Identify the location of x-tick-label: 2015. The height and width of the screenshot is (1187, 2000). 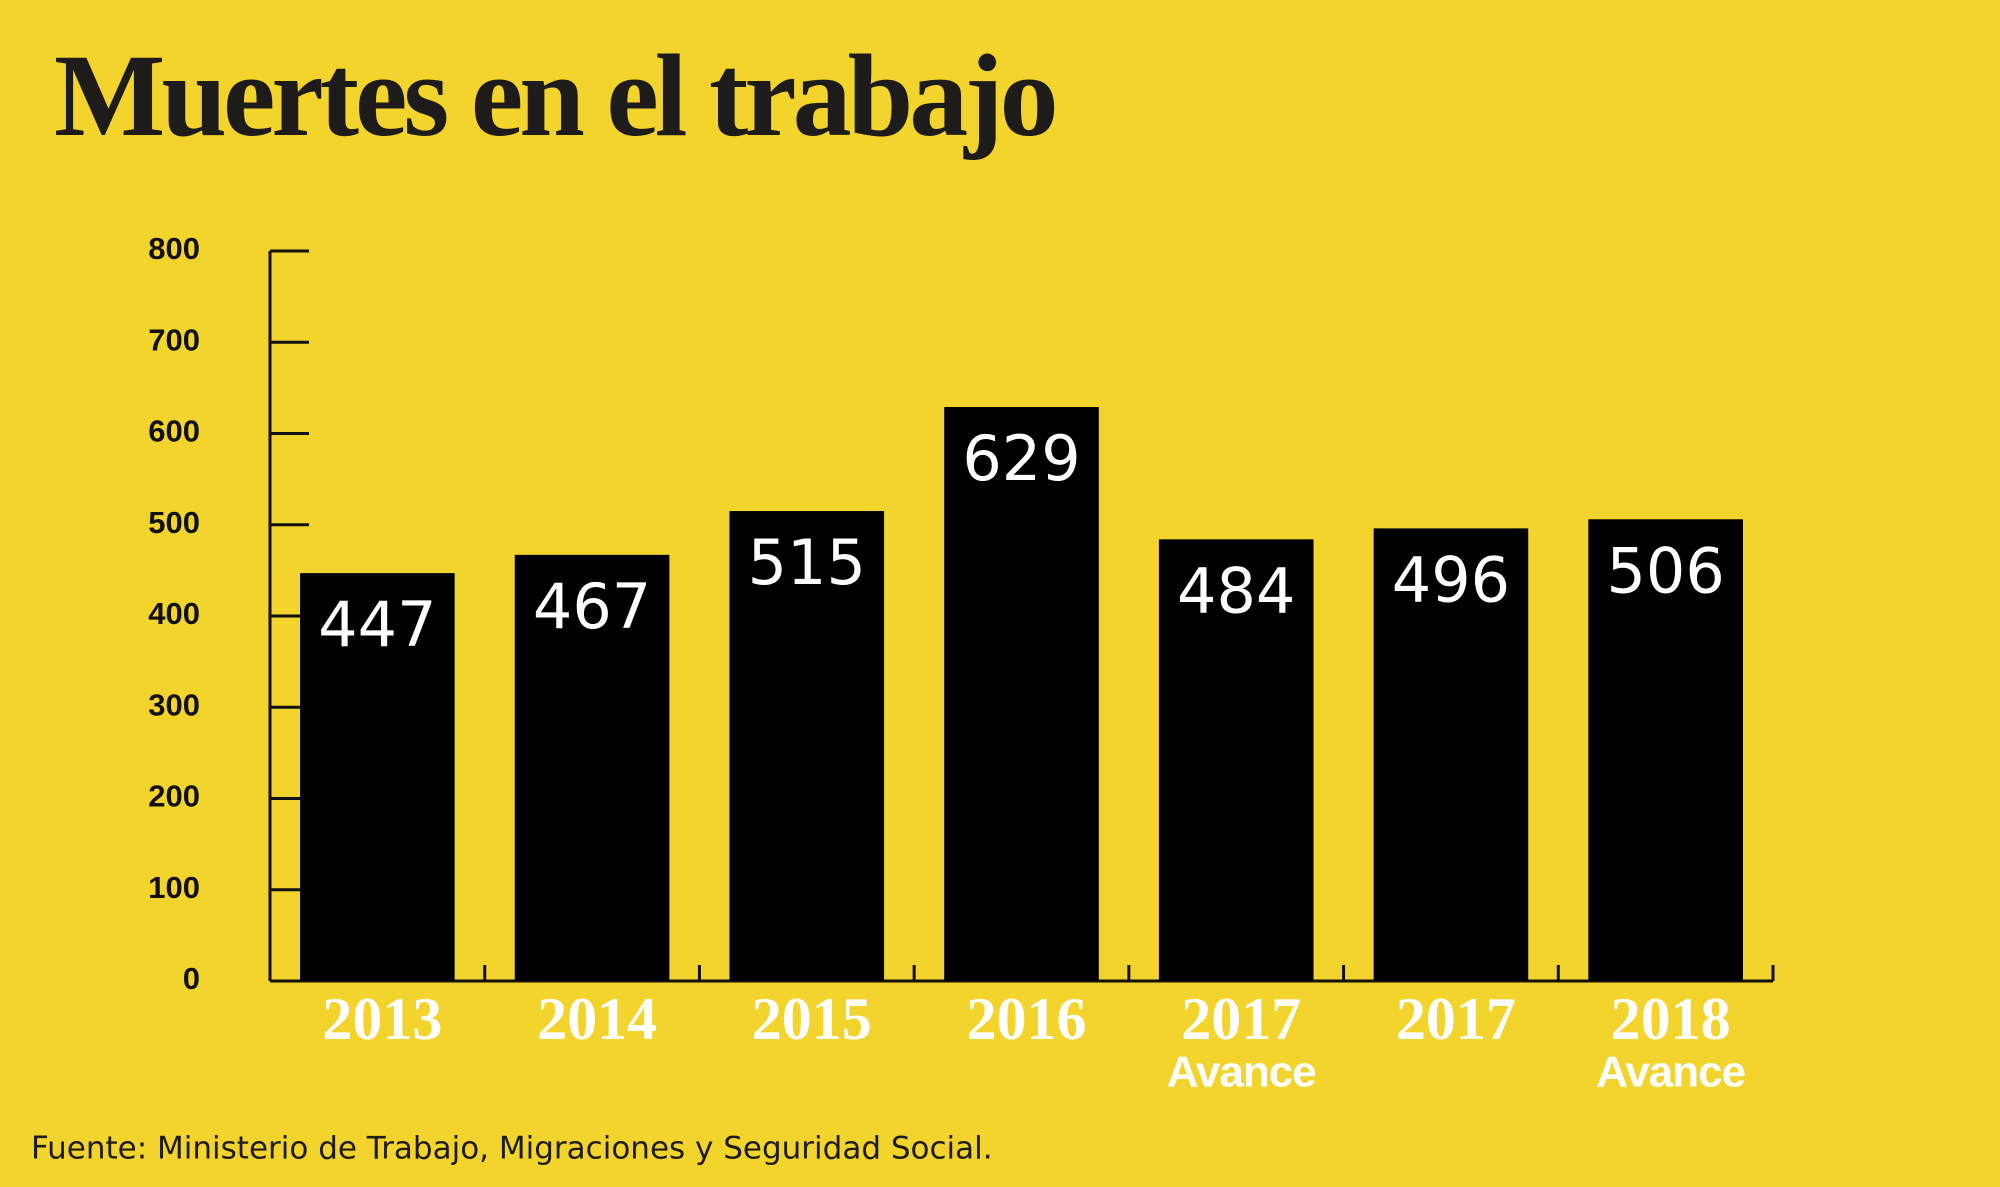
(812, 1019).